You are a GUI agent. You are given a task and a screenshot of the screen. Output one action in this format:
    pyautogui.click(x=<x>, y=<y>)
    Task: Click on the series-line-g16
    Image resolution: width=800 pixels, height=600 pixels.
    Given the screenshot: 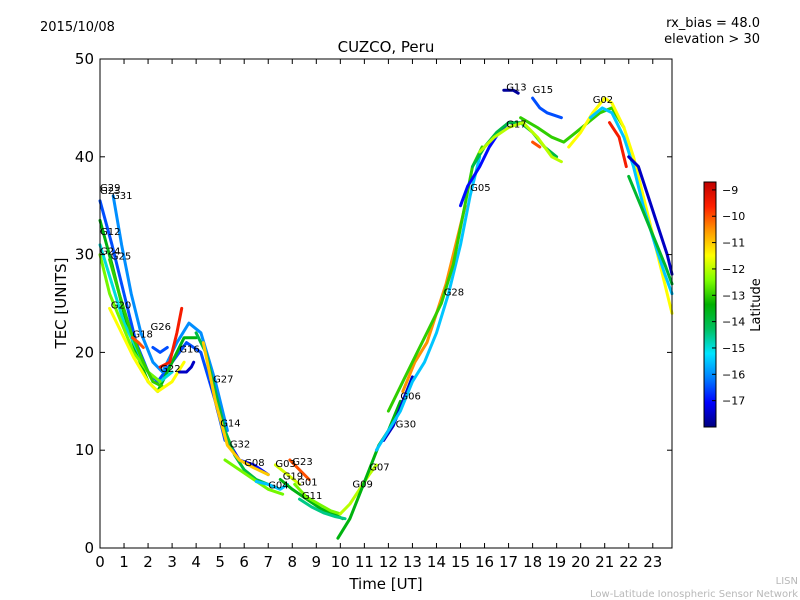 What is the action you would take?
    pyautogui.click(x=186, y=367)
    